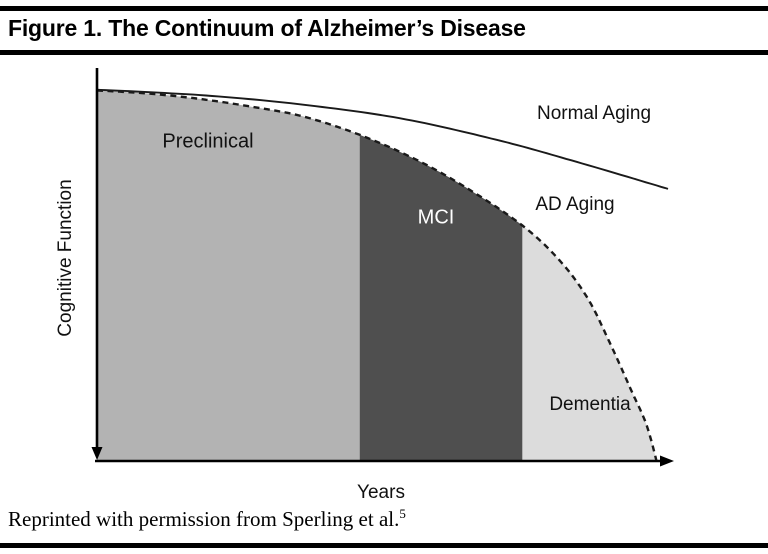 This screenshot has width=768, height=554. I want to click on region-dementia, so click(589, 343).